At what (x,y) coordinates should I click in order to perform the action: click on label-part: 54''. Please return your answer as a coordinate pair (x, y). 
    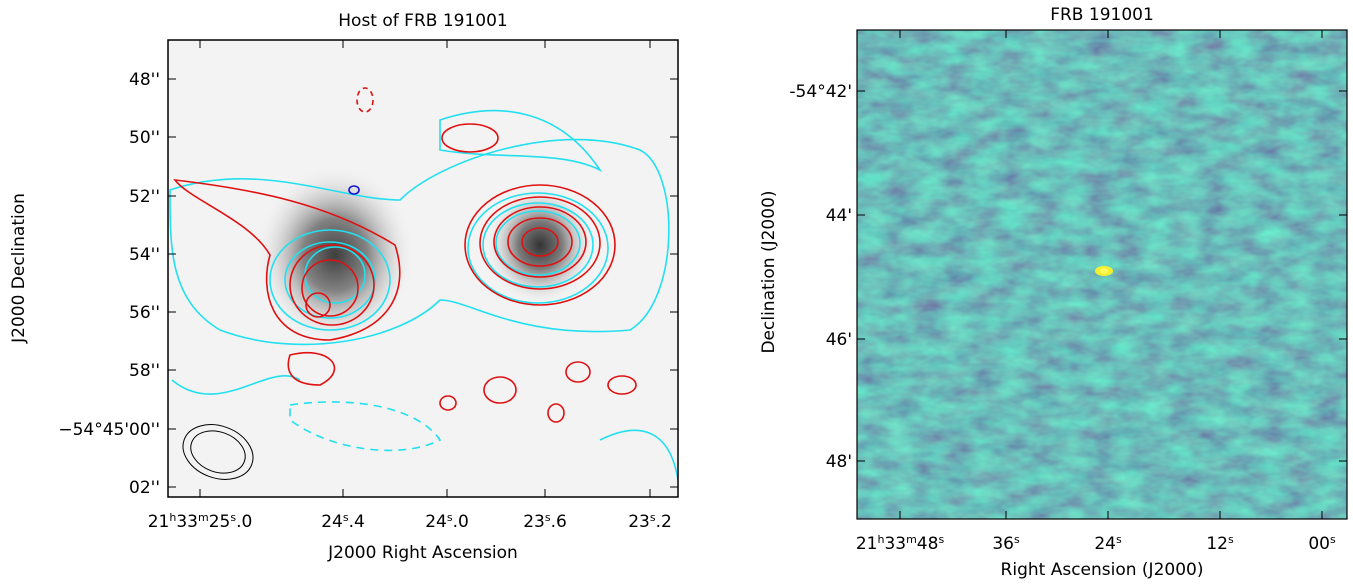
    Looking at the image, I should click on (144, 255).